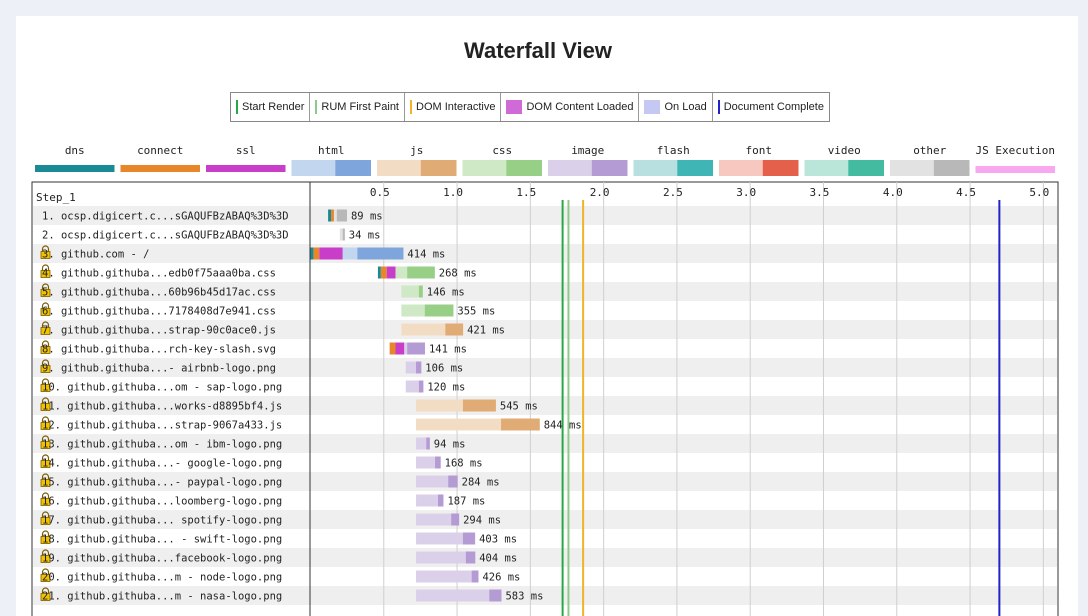 The image size is (1088, 616). I want to click on legend-item-dom-content-loaded: DOM Content Loaded, so click(570, 107).